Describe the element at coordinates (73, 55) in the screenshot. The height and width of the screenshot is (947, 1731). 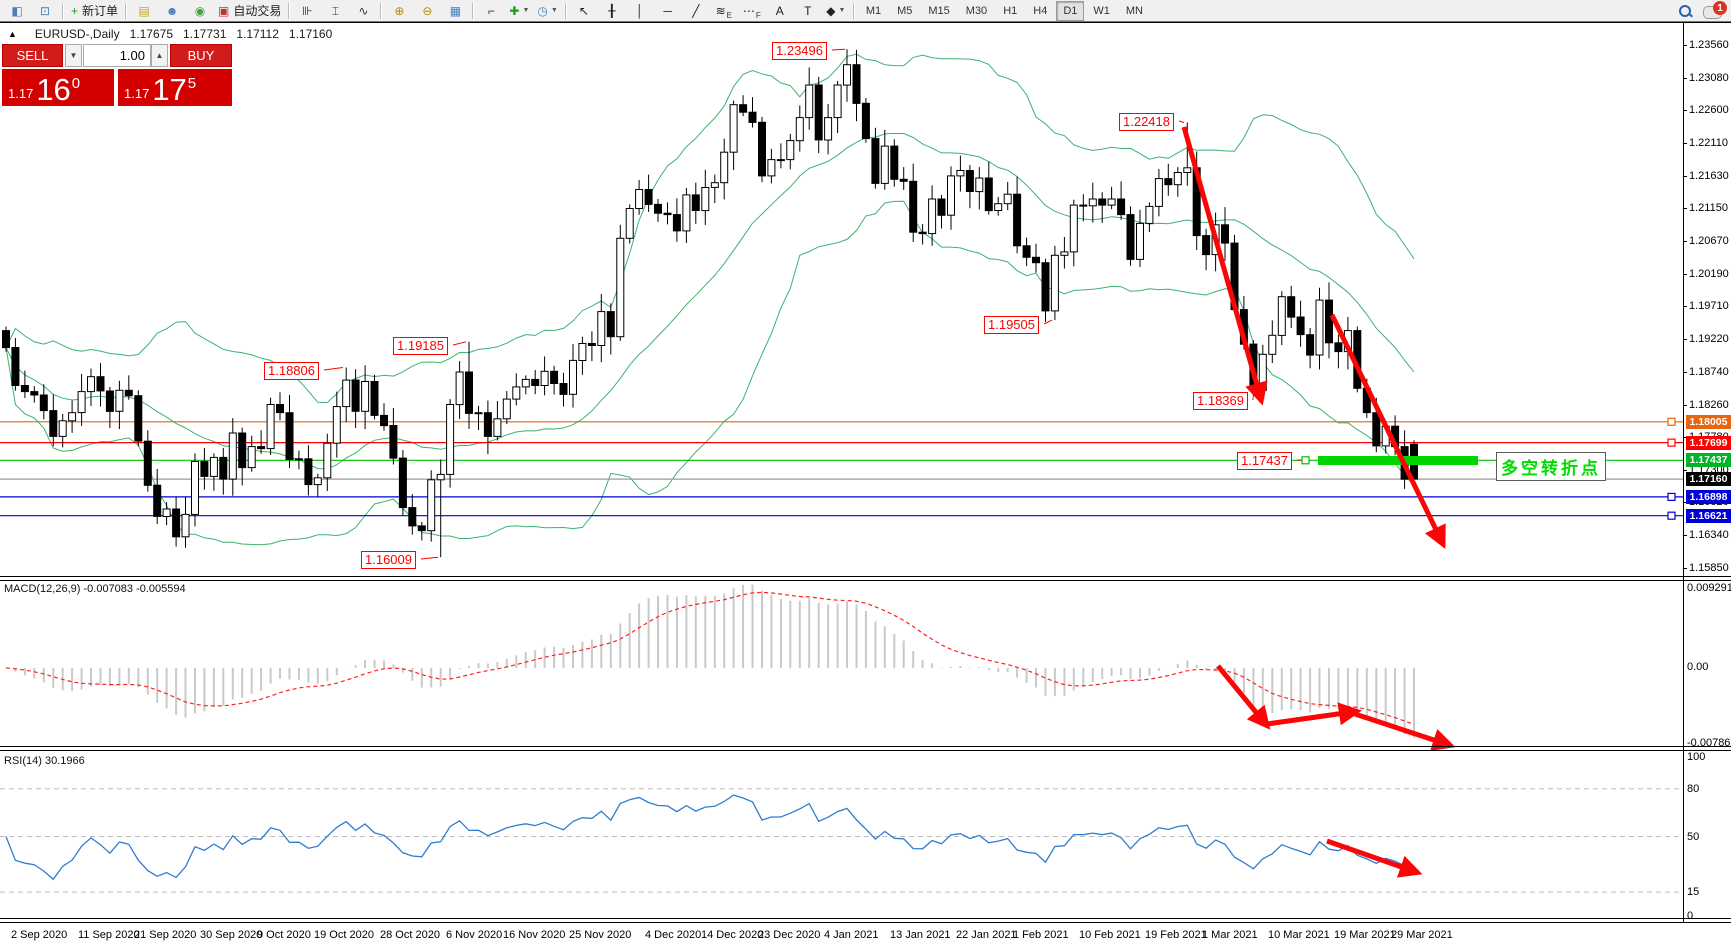
I see `lot-decrease-button: ▼` at that location.